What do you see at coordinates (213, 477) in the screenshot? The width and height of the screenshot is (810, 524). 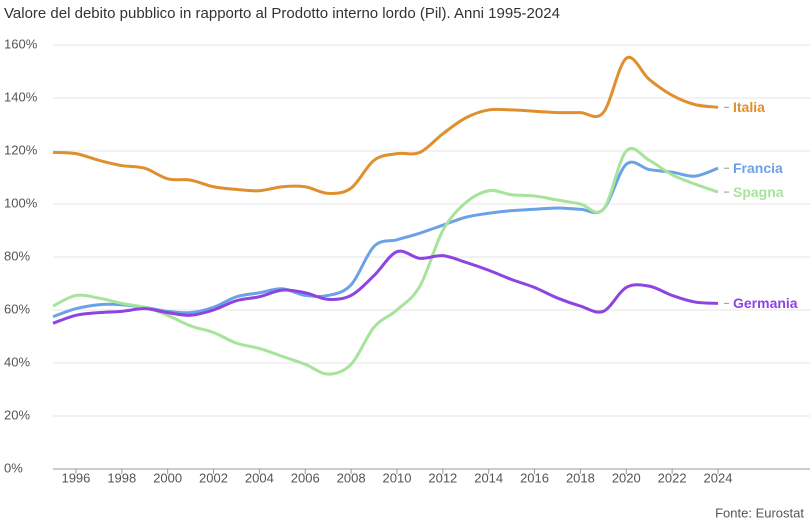 I see `x-tick-label: 2002` at bounding box center [213, 477].